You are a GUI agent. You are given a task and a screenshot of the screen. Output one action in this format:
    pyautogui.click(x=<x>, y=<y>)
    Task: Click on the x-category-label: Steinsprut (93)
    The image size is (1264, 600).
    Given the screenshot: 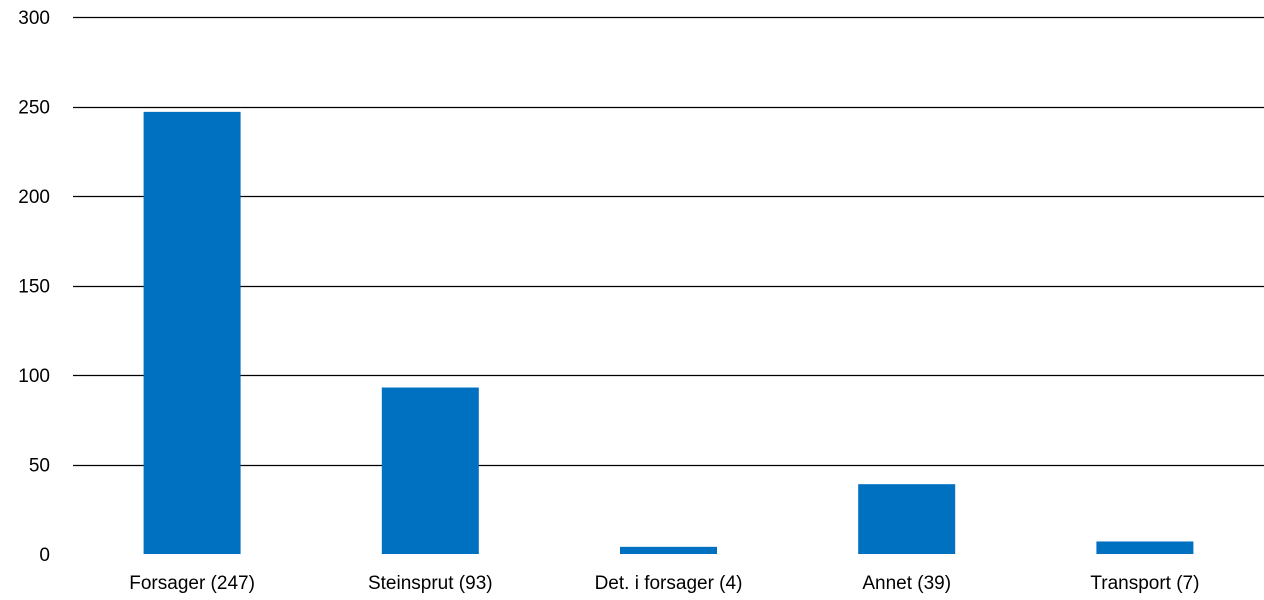 What is the action you would take?
    pyautogui.click(x=430, y=583)
    